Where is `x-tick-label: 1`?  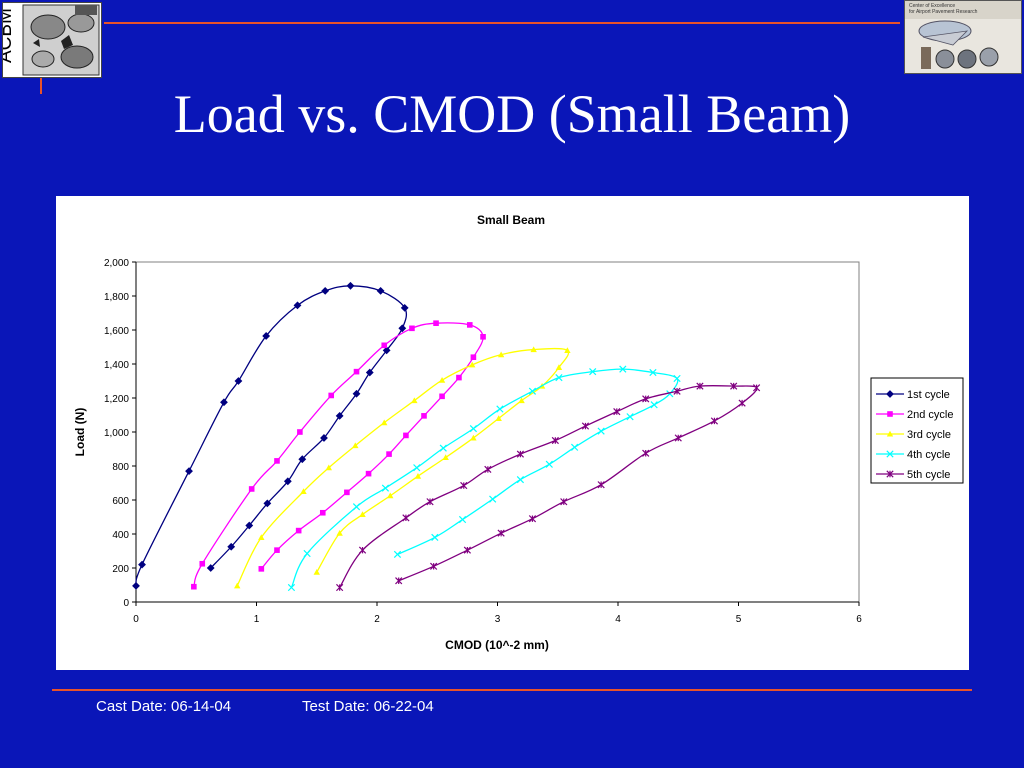 x-tick-label: 1 is located at coordinates (257, 619).